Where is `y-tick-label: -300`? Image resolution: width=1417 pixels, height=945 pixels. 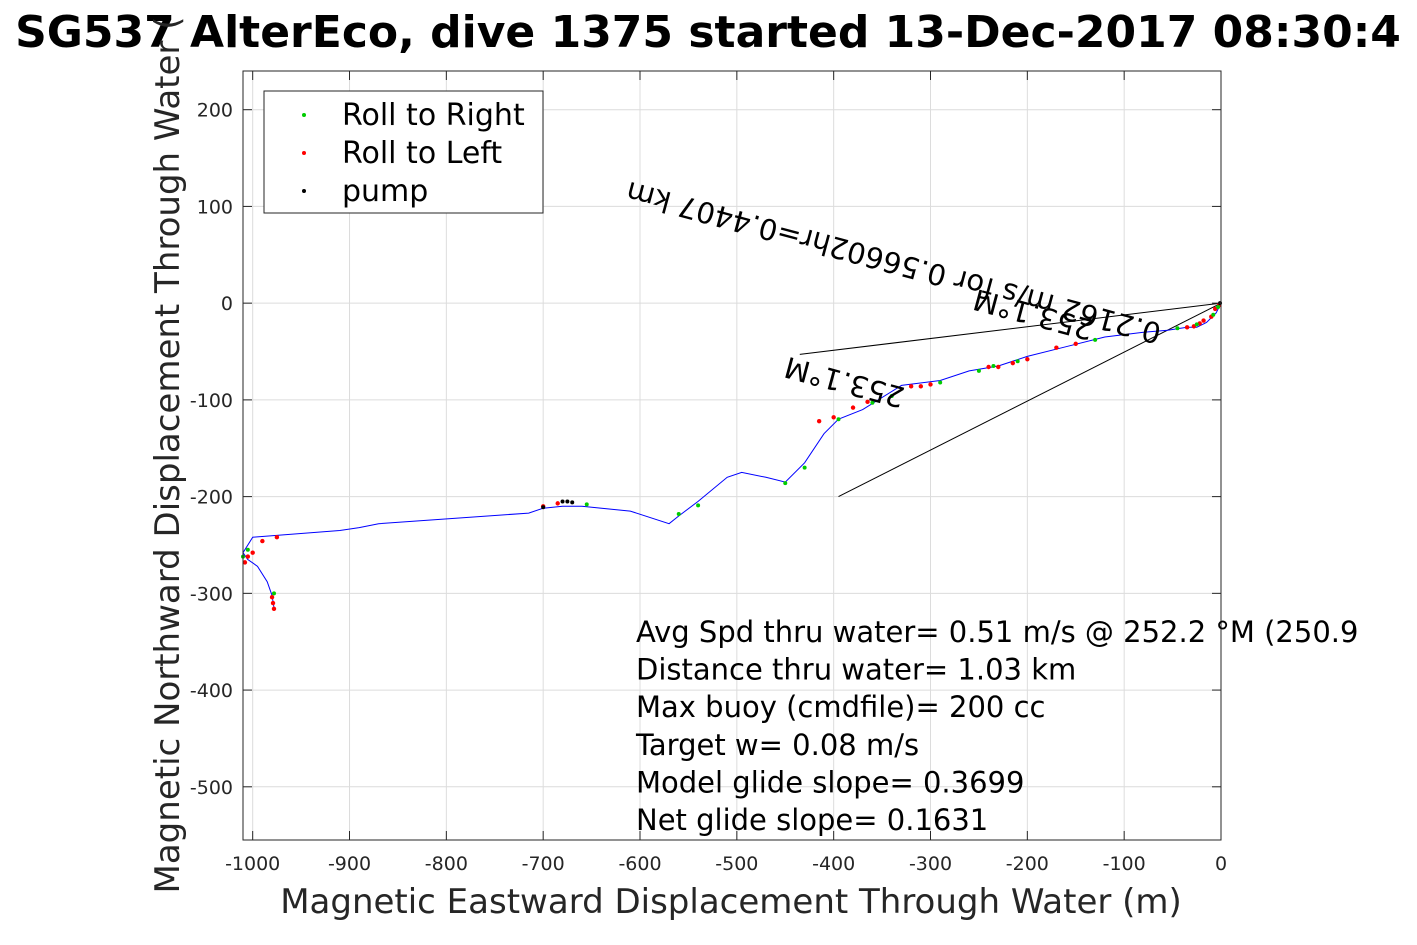
y-tick-label: -300 is located at coordinates (211, 594).